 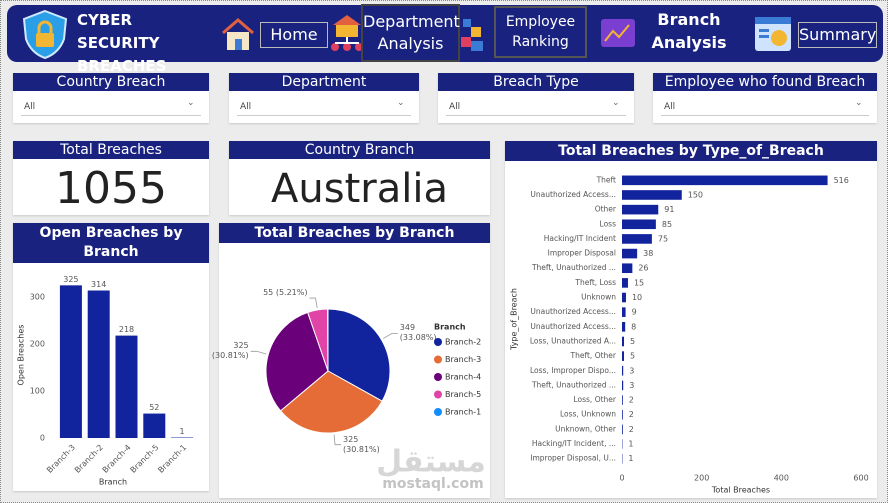 I want to click on branch-icon, so click(x=618, y=33).